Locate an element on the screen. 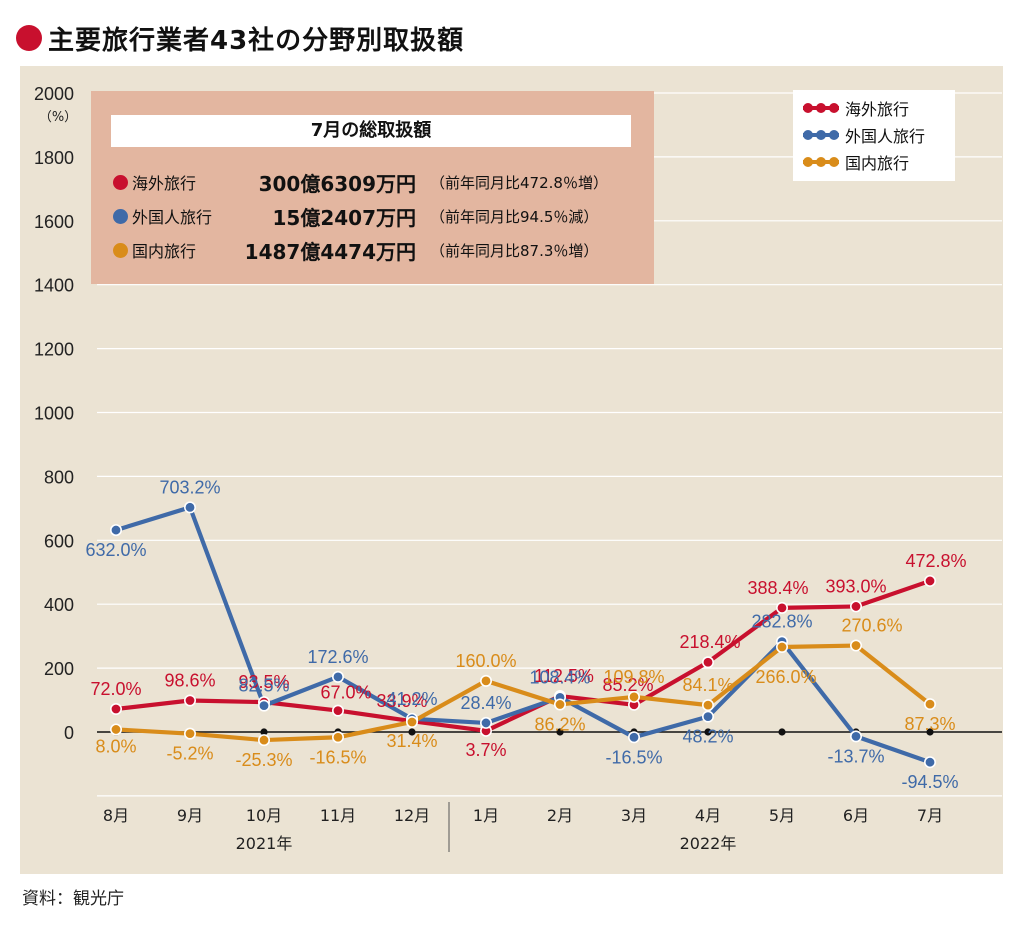 This screenshot has width=1024, height=928. summary-row-domestic: 国内旅行 1487億4474万円 （前年同月比87.3％増） is located at coordinates (355, 250).